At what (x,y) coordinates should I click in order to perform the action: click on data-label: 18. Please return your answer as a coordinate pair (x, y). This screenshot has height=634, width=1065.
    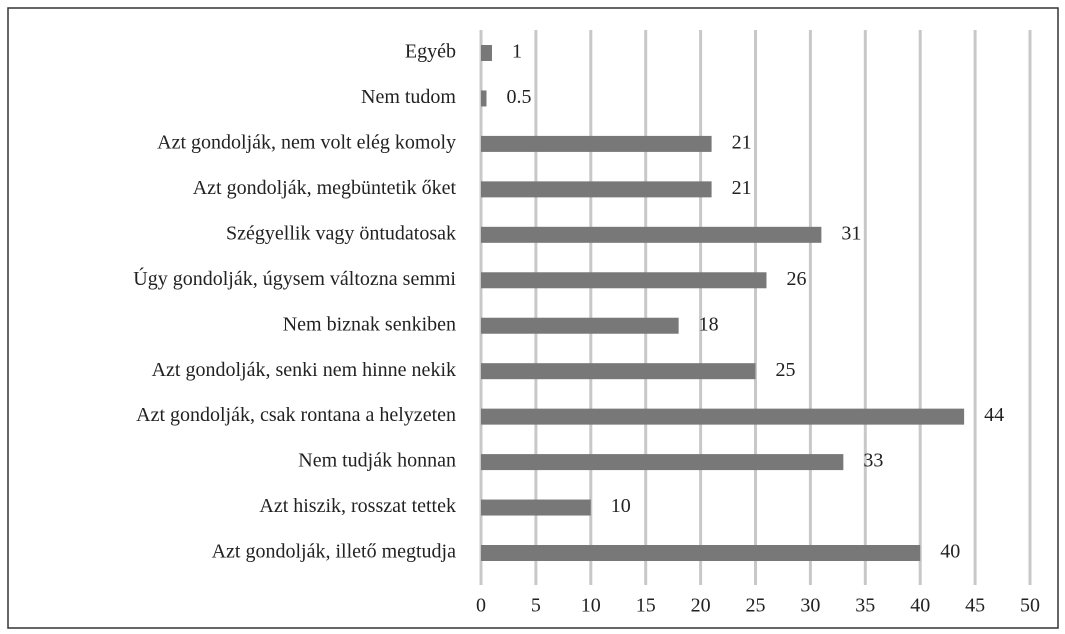
    Looking at the image, I should click on (709, 324).